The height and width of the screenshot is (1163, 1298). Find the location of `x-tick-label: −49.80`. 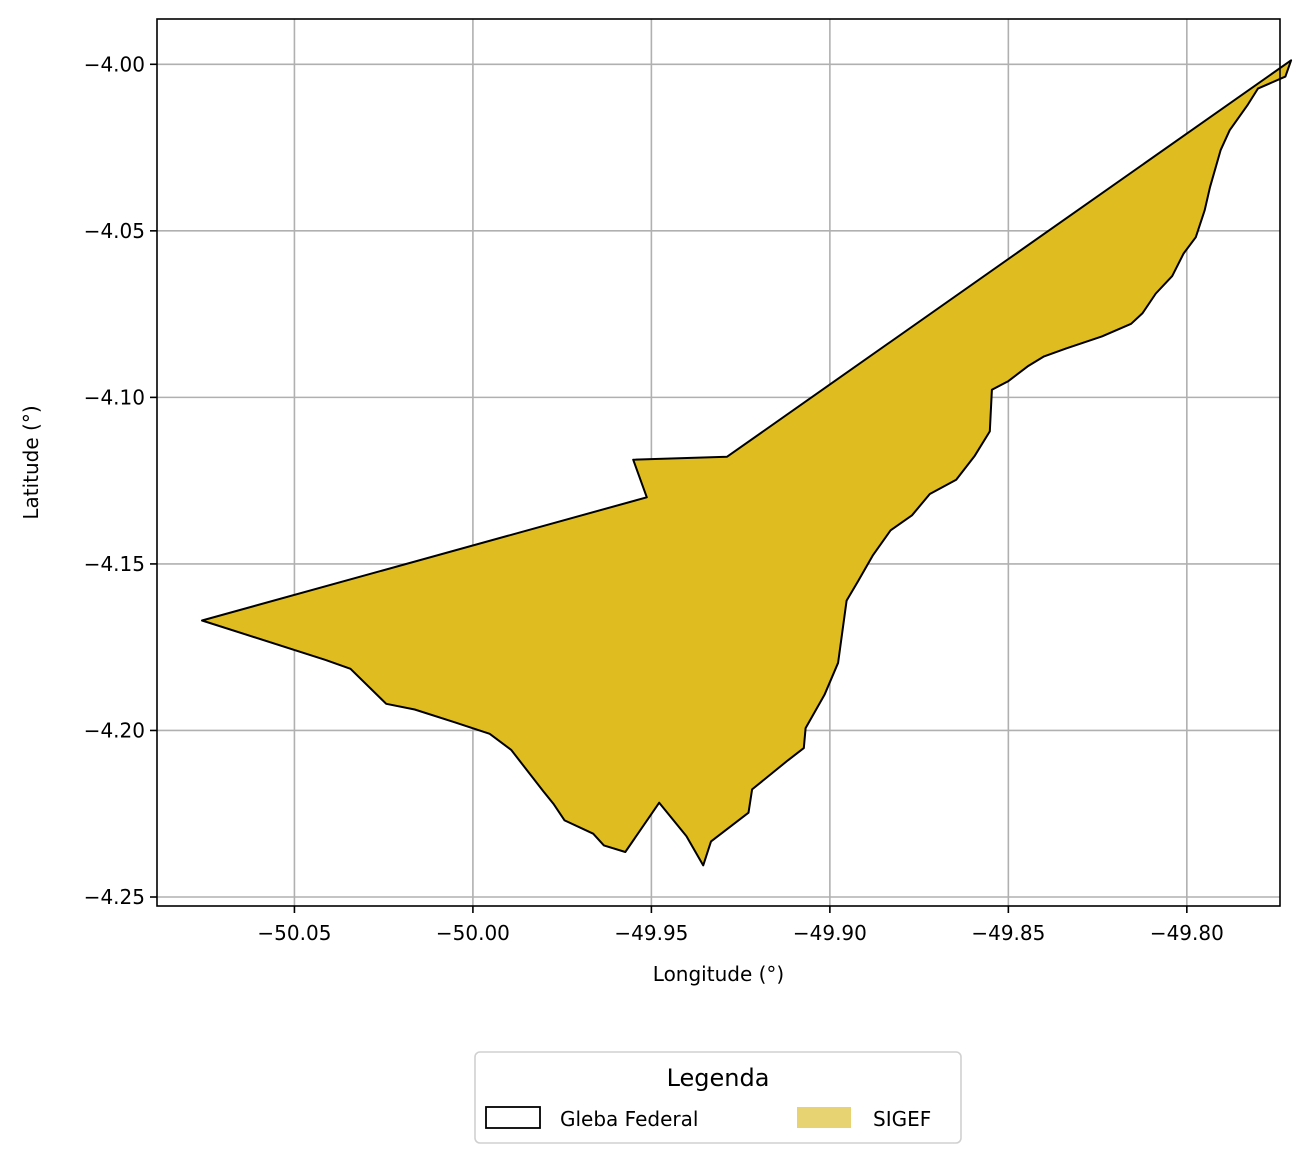

x-tick-label: −49.80 is located at coordinates (1187, 933).